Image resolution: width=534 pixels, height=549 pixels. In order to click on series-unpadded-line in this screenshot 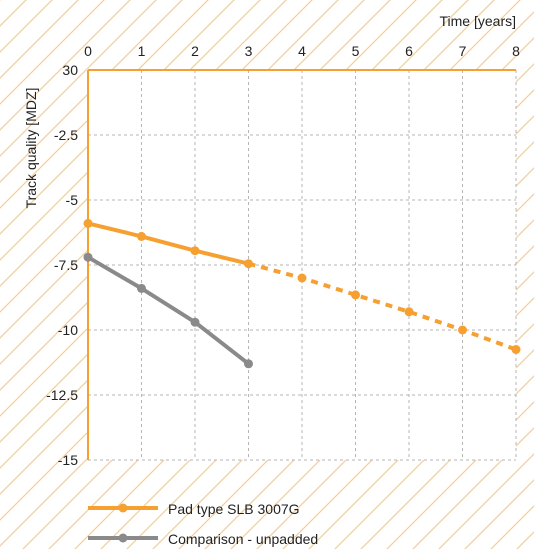, I will do `click(168, 310)`.